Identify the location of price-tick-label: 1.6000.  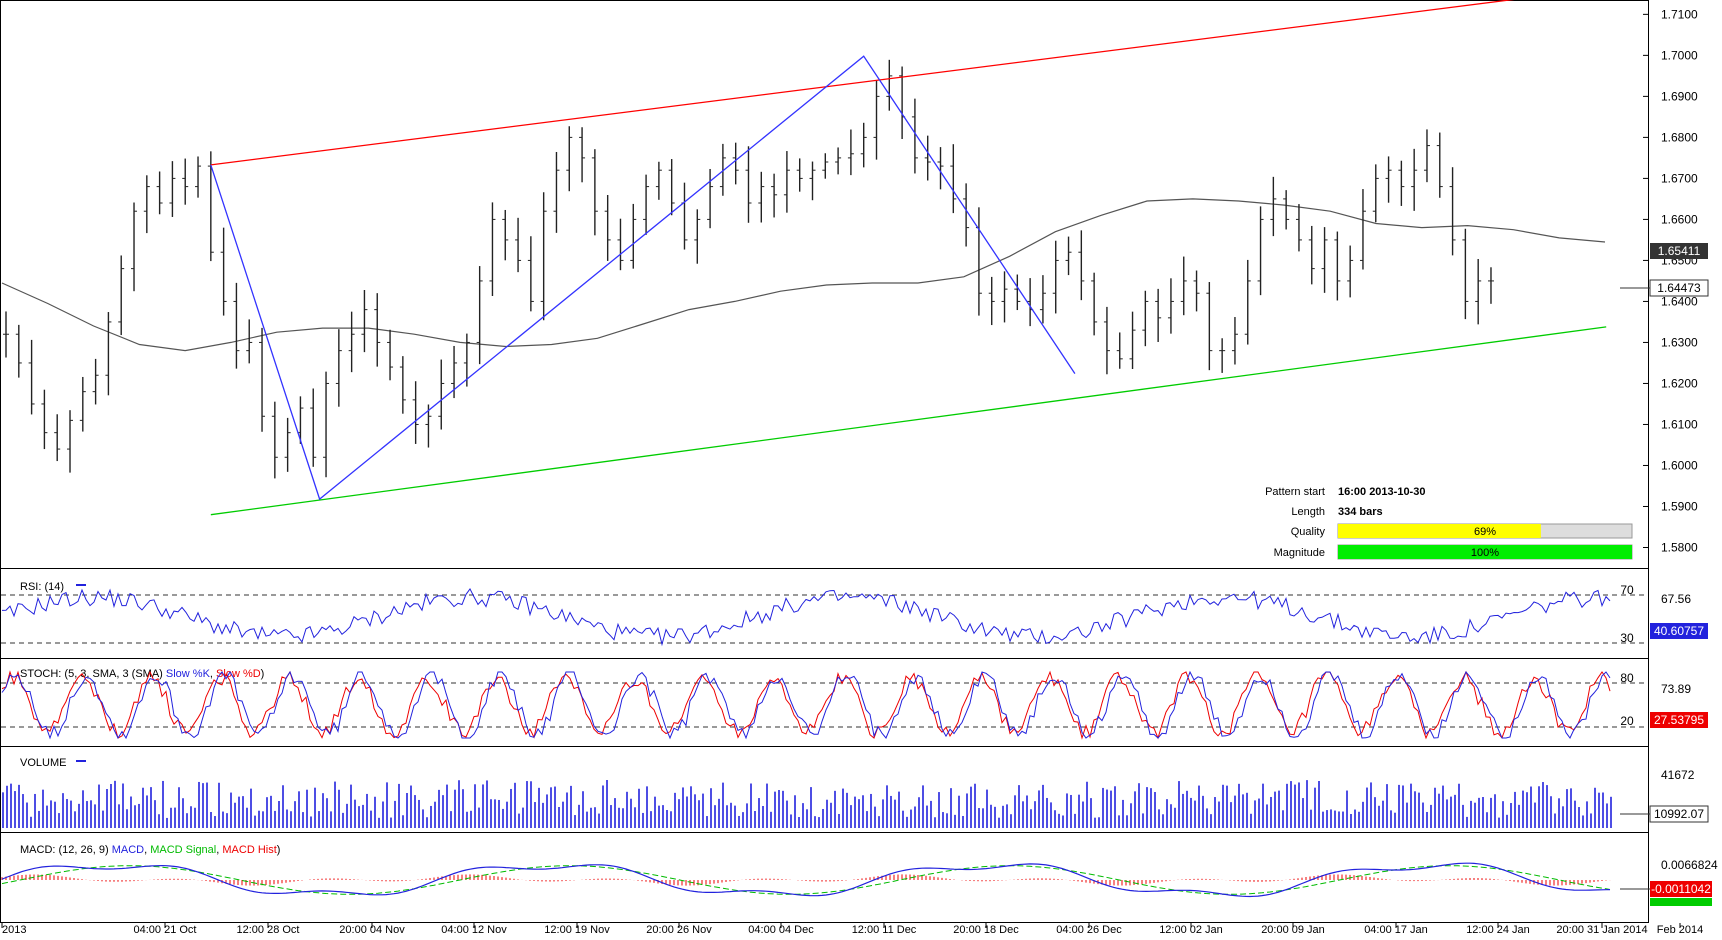
(1679, 465).